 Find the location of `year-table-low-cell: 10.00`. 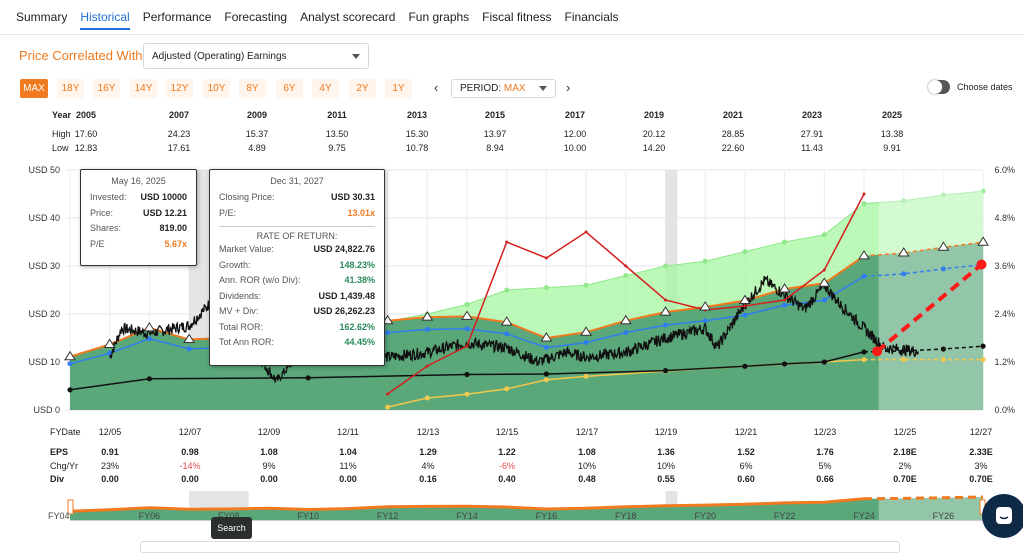

year-table-low-cell: 10.00 is located at coordinates (575, 148).